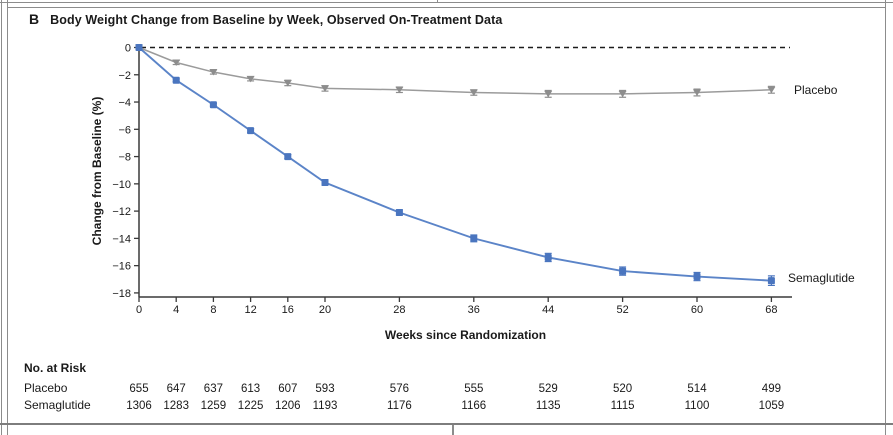 This screenshot has width=893, height=435. I want to click on risk-value: 499, so click(771, 389).